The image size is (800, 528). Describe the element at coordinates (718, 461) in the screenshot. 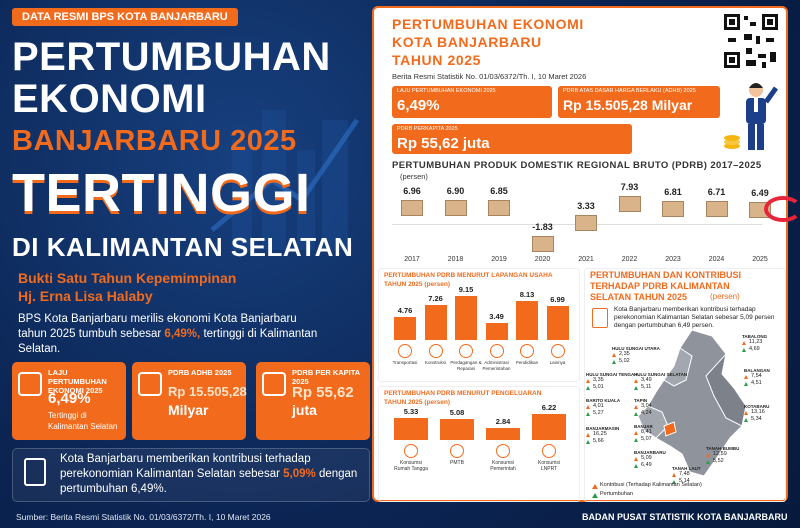

I see `region-growth: 5,52` at that location.